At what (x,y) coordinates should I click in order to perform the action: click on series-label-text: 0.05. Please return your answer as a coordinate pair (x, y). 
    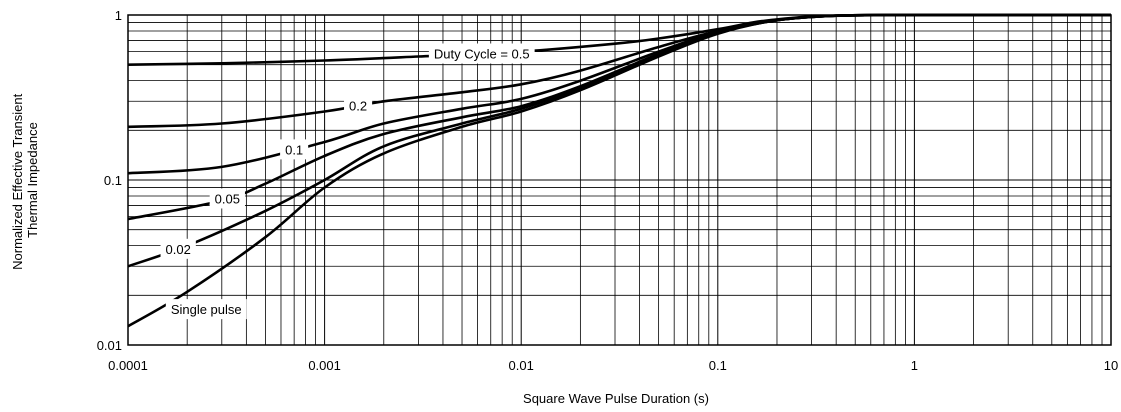
    Looking at the image, I should click on (227, 198).